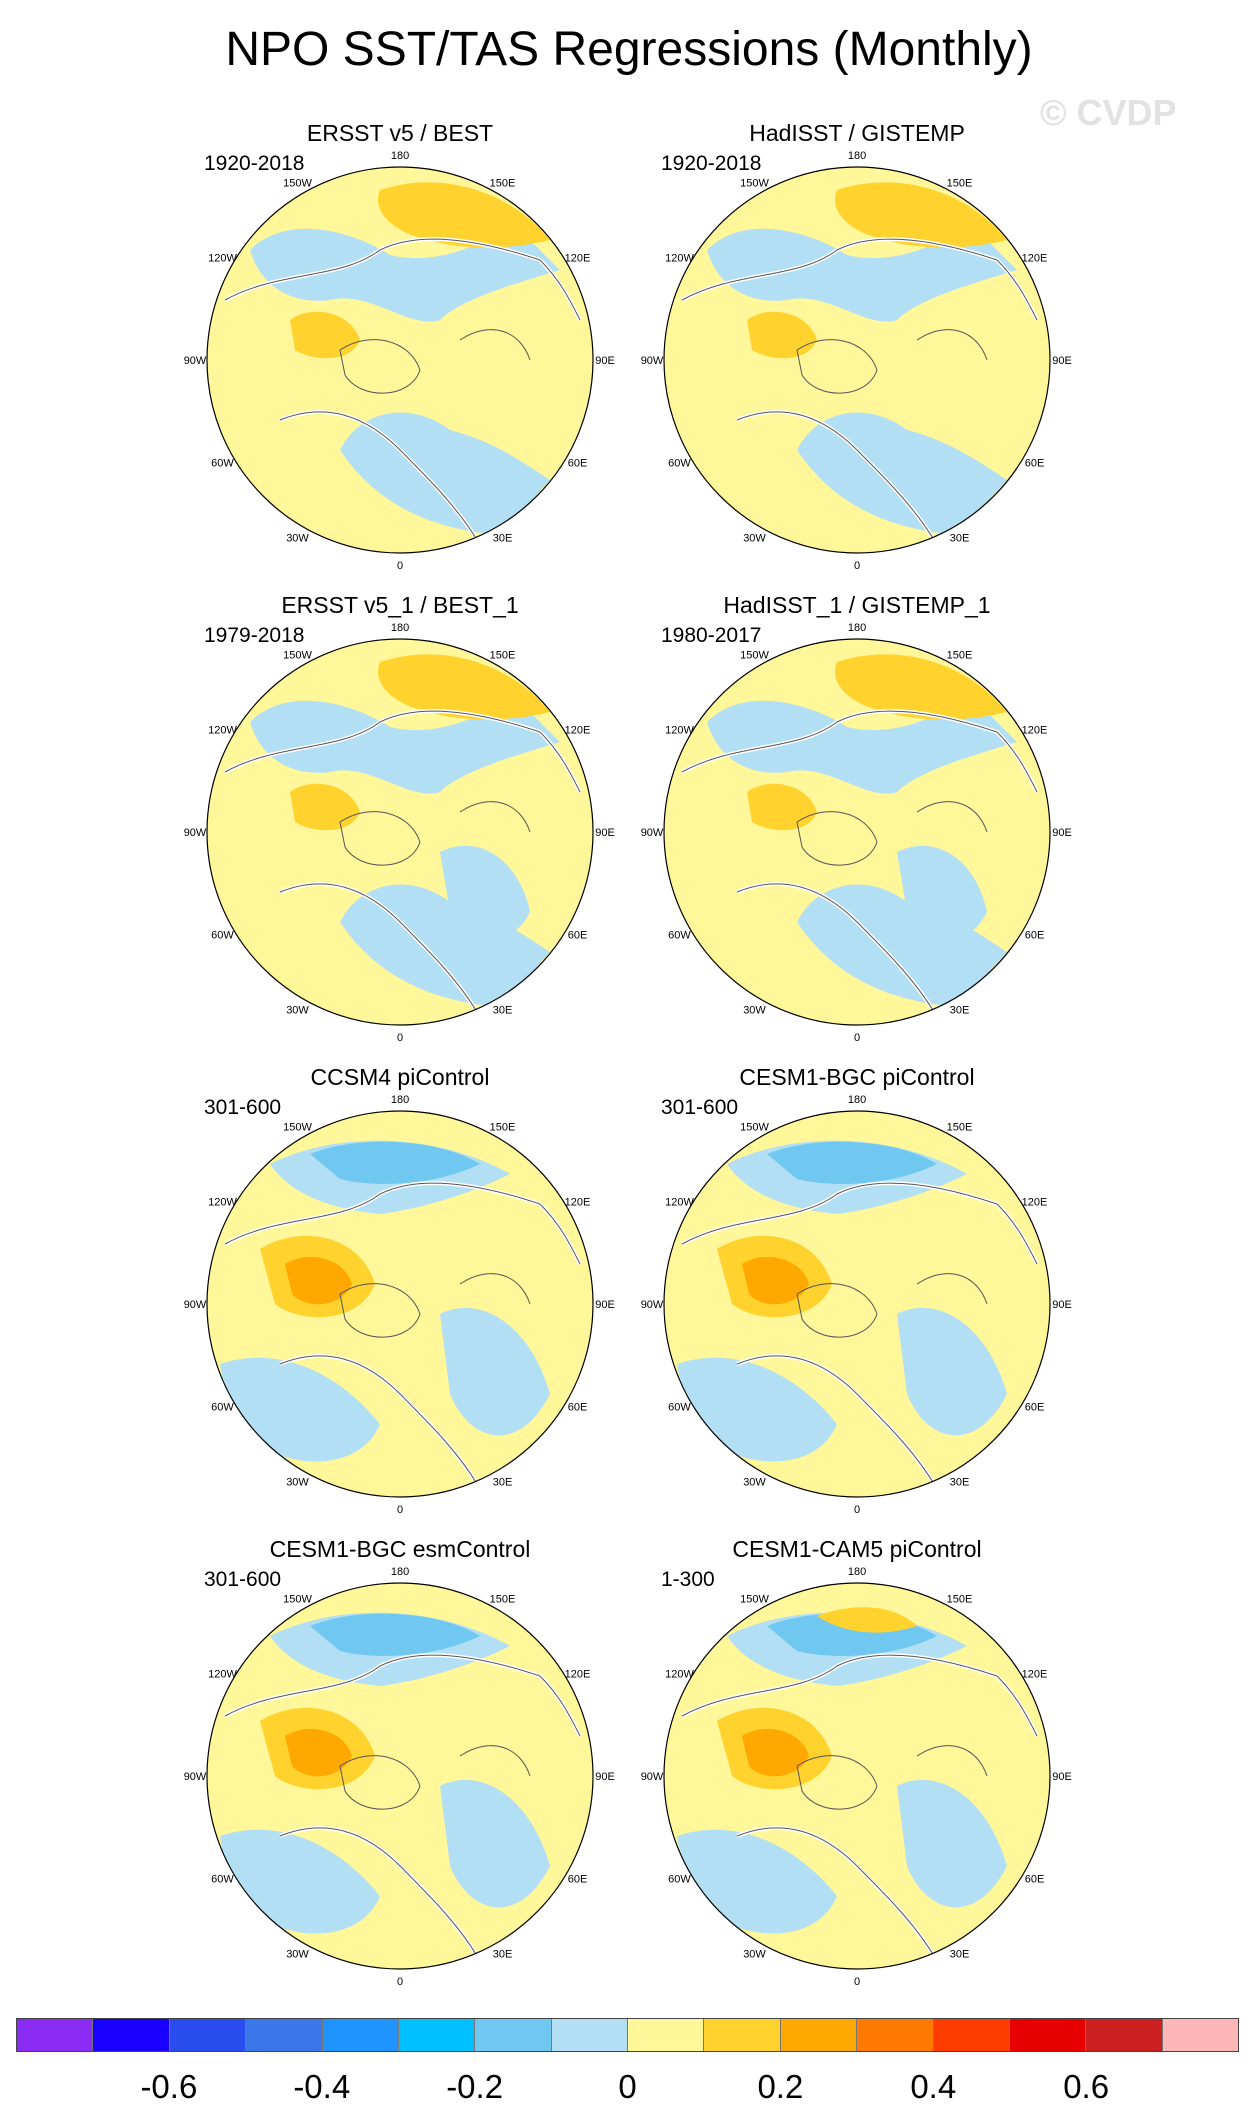 The height and width of the screenshot is (2126, 1258). I want to click on colorbar-label: 0.6, so click(1086, 2086).